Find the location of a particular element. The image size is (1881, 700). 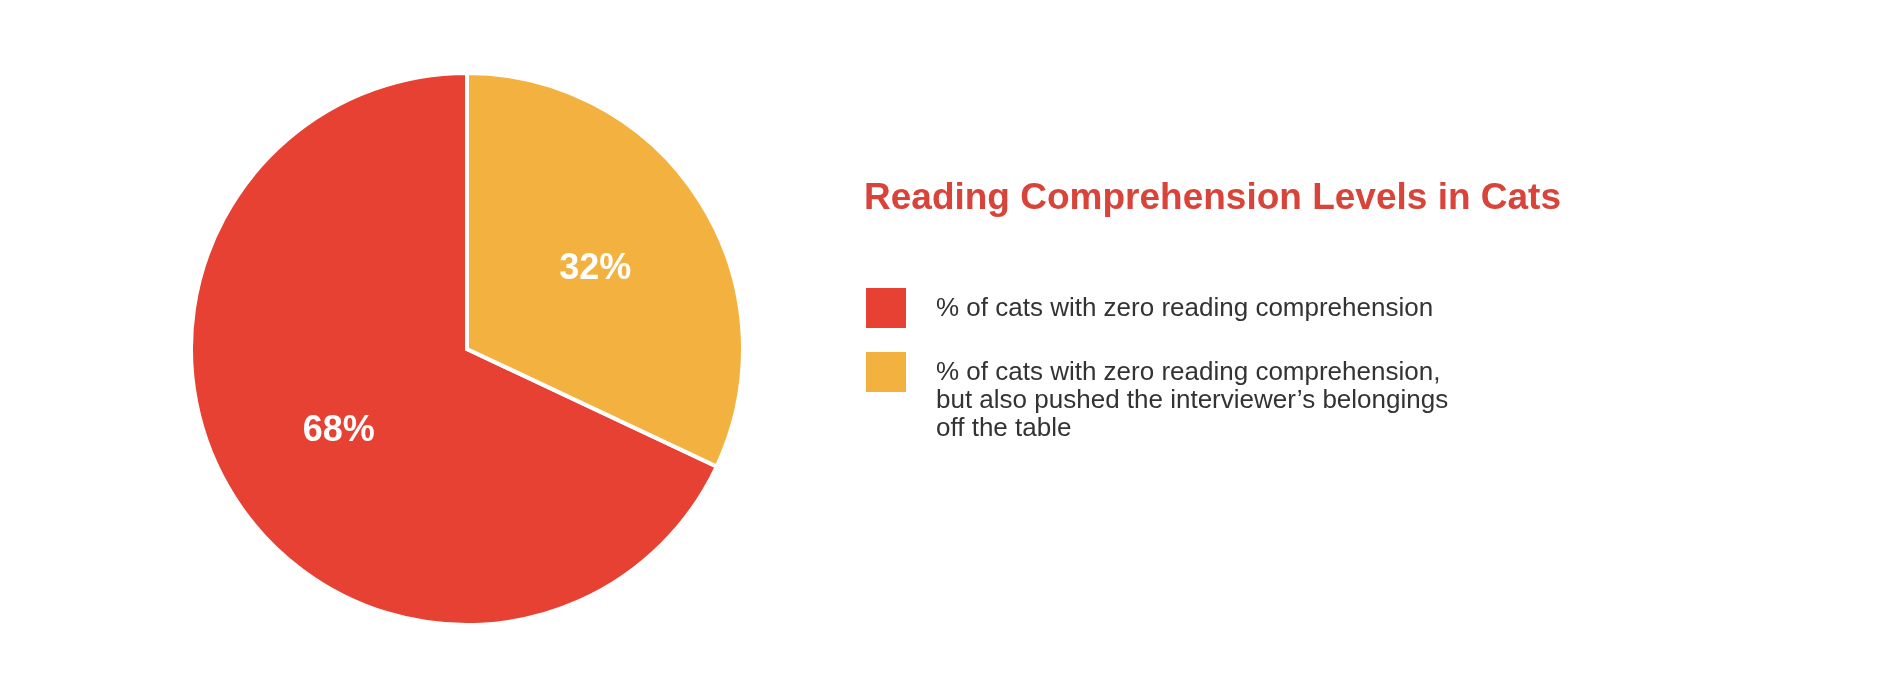

legend-label: % of cats with zero reading comprehension is located at coordinates (1185, 307).